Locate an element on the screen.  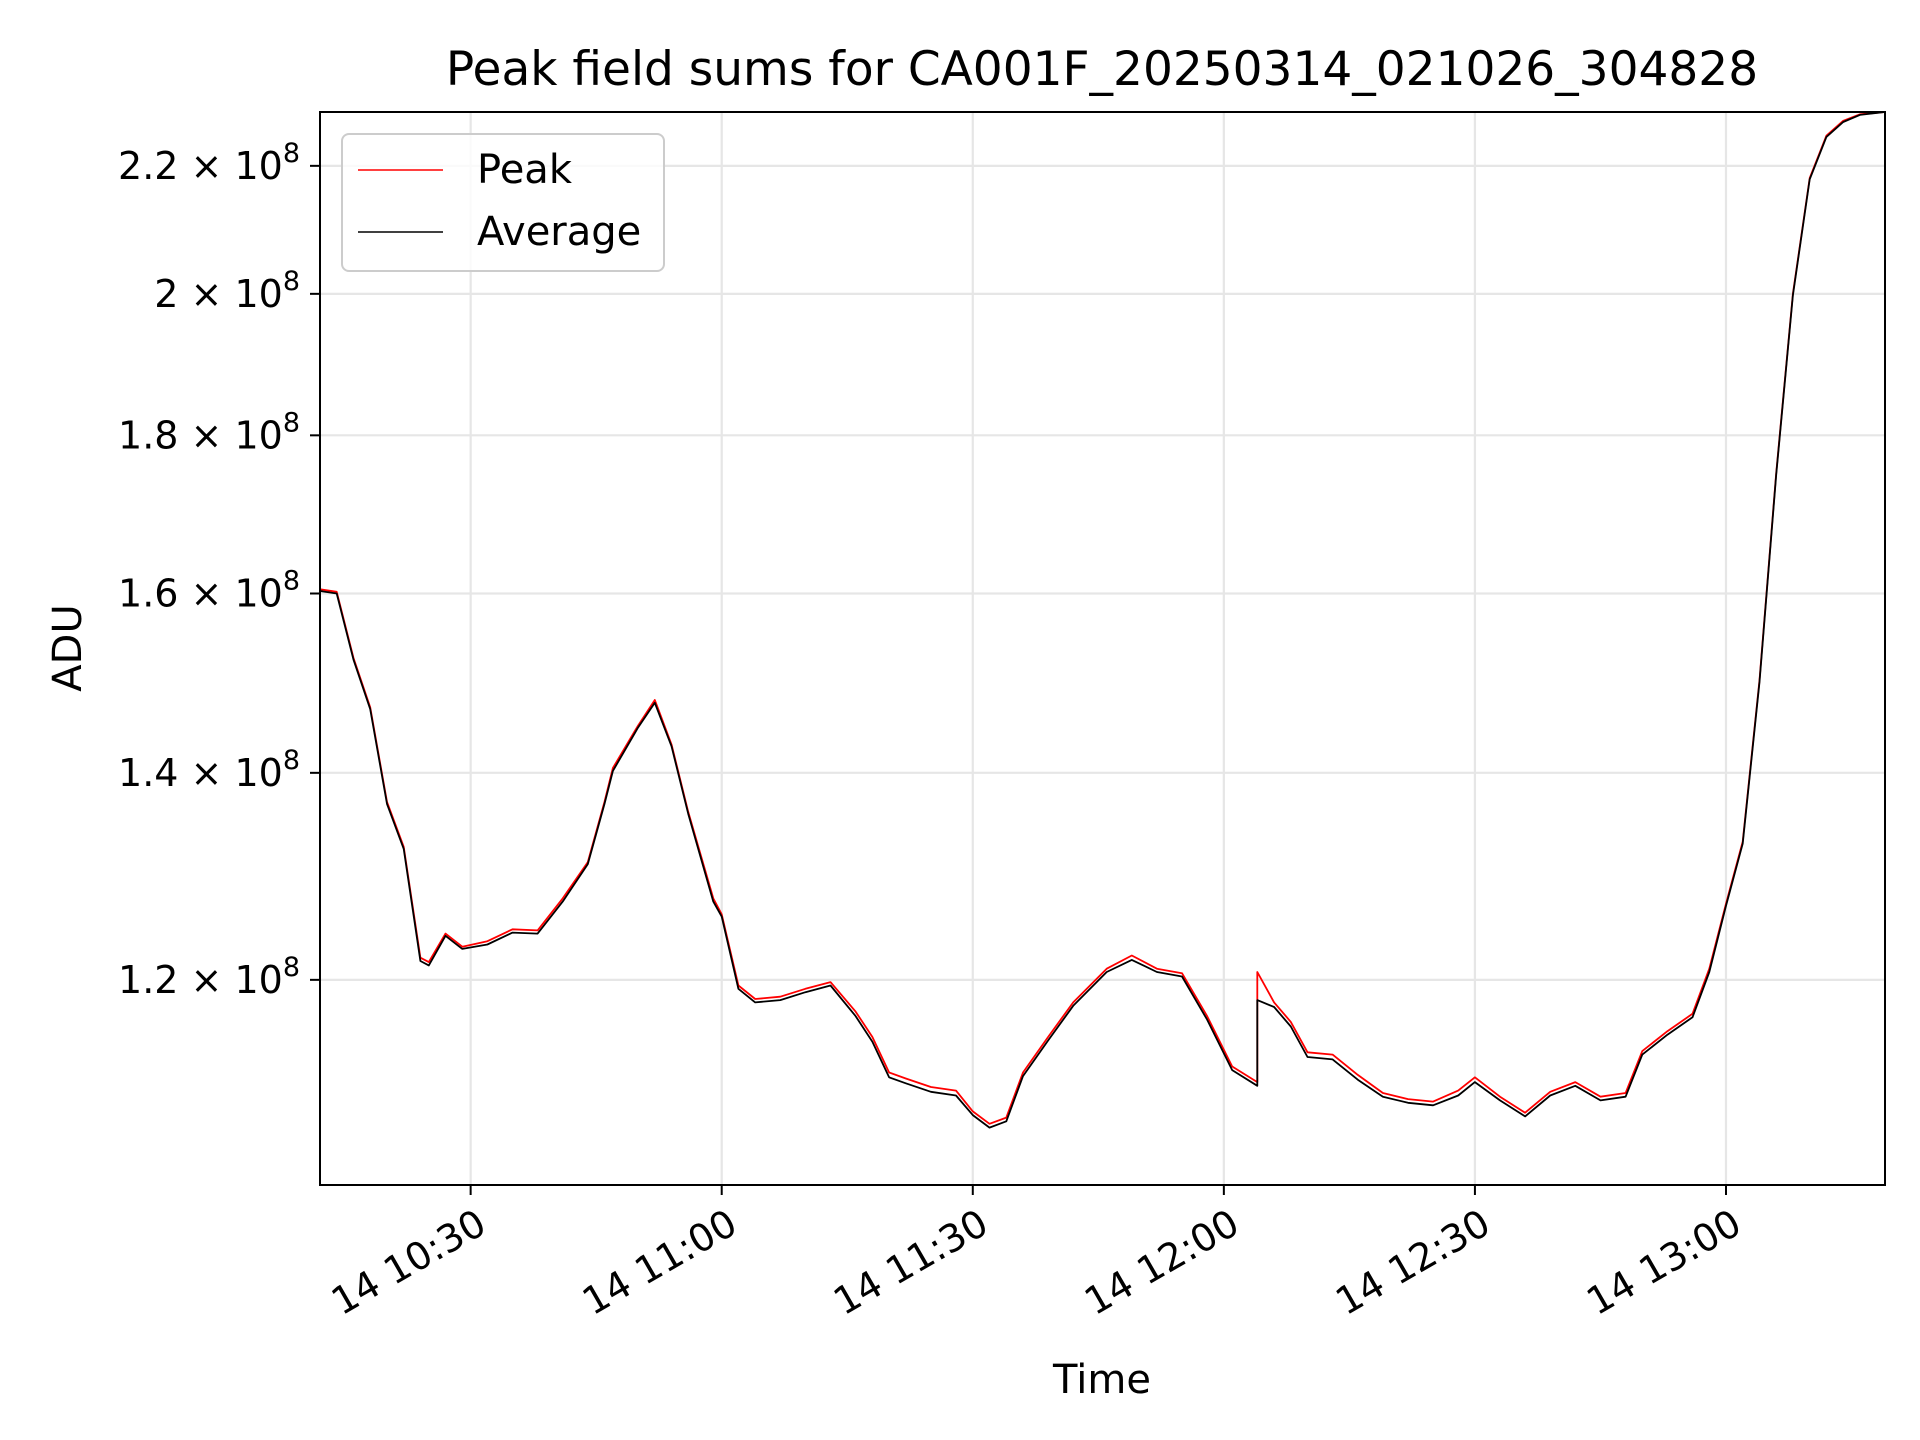
x-axis-label: Time is located at coordinates (1101, 1380).